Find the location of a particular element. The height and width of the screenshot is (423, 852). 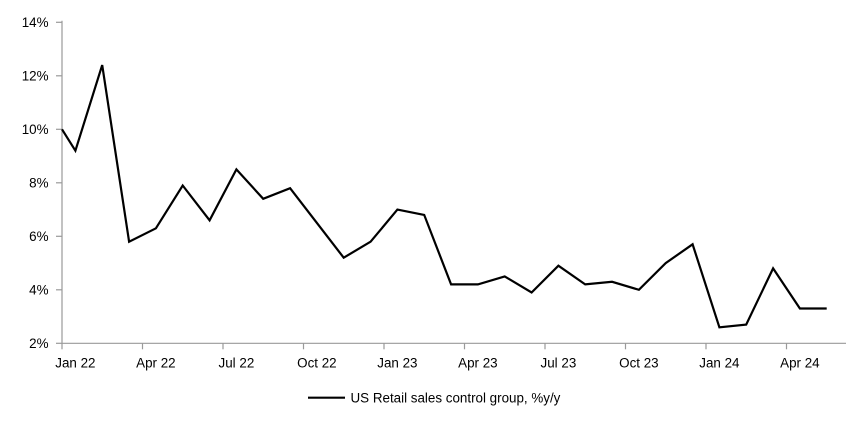

x-axis-tick-label: Apr 24 is located at coordinates (800, 363).